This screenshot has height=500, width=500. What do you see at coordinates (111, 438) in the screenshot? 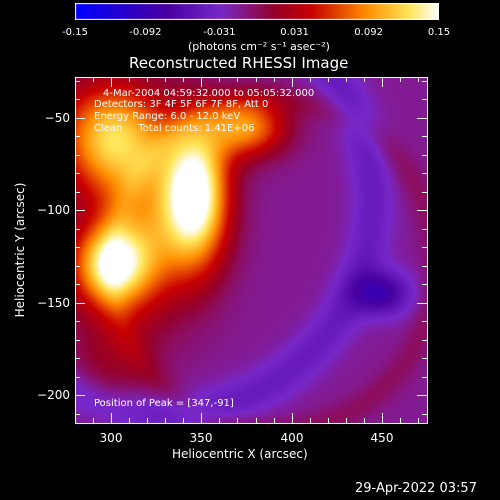
I see `x-tick-label: 300` at bounding box center [111, 438].